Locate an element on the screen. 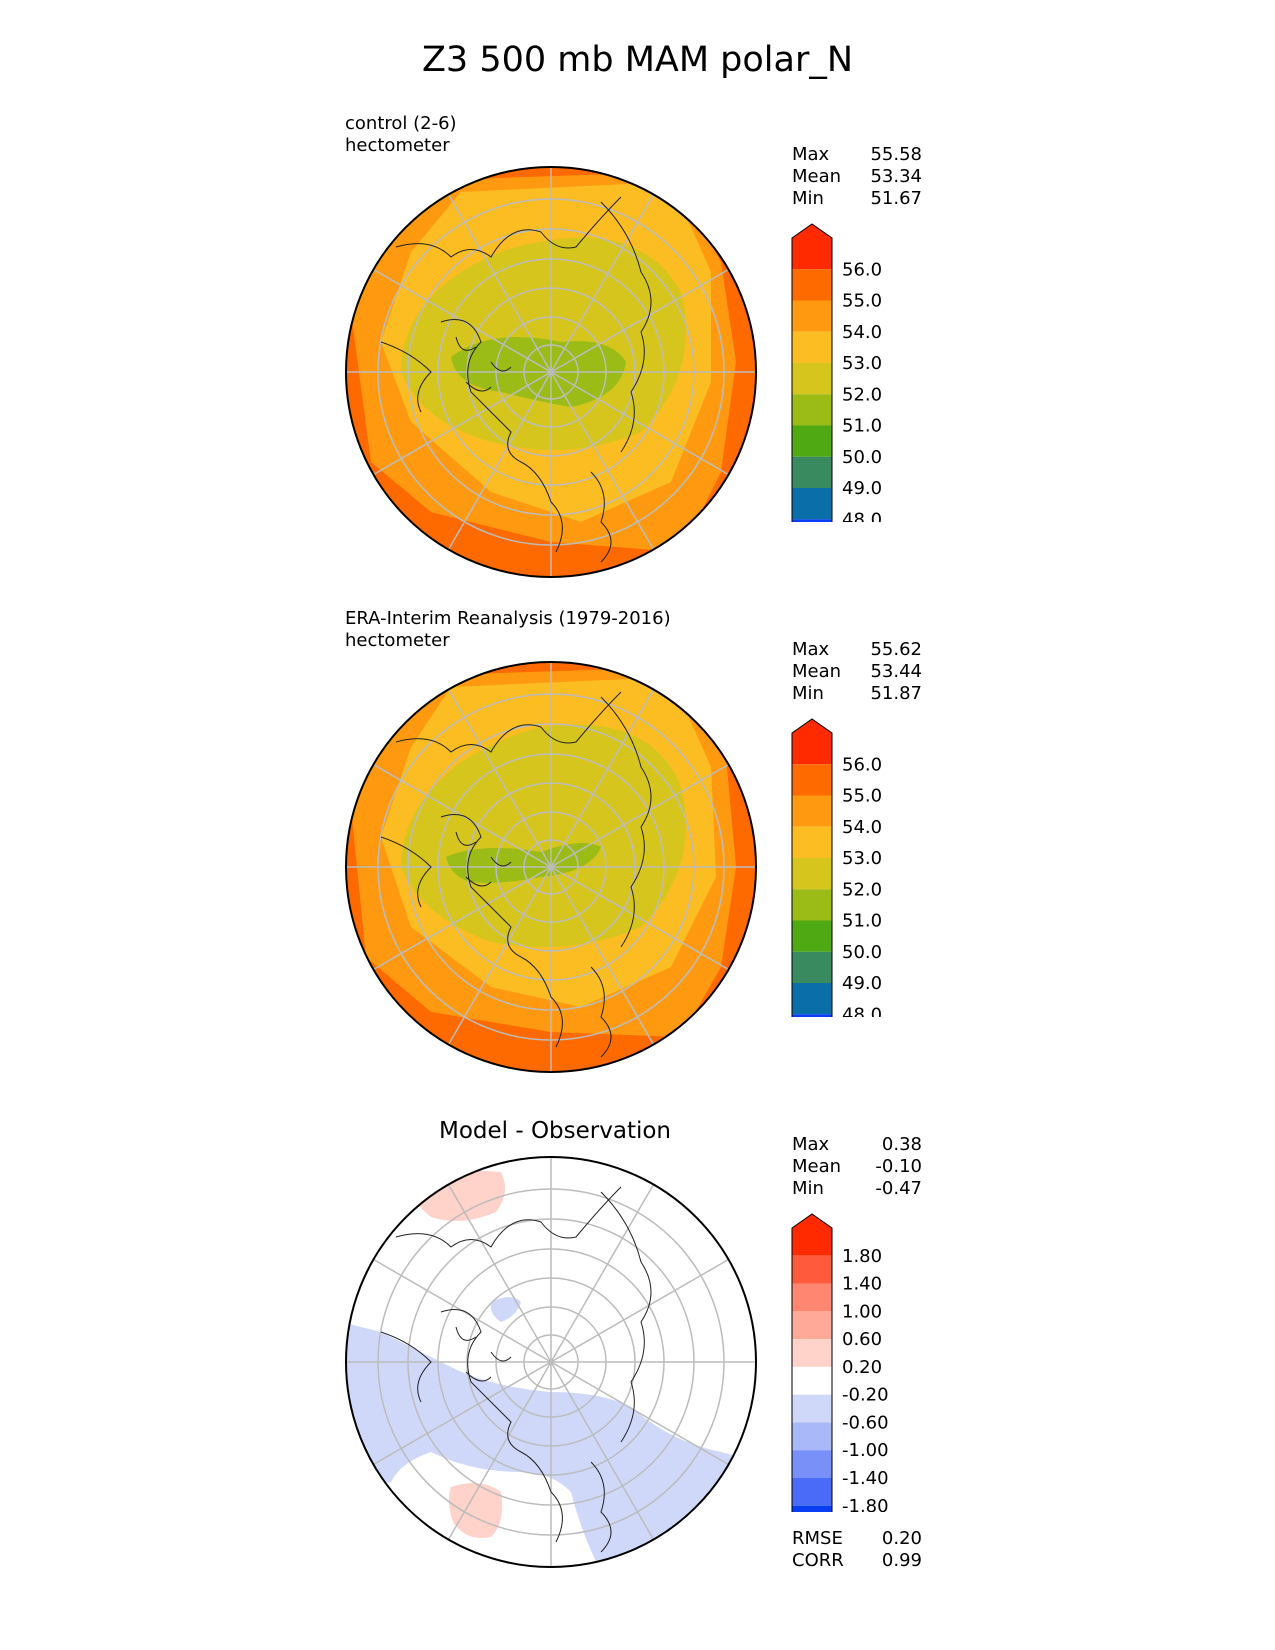  panel-2-polar-map is located at coordinates (551, 867).